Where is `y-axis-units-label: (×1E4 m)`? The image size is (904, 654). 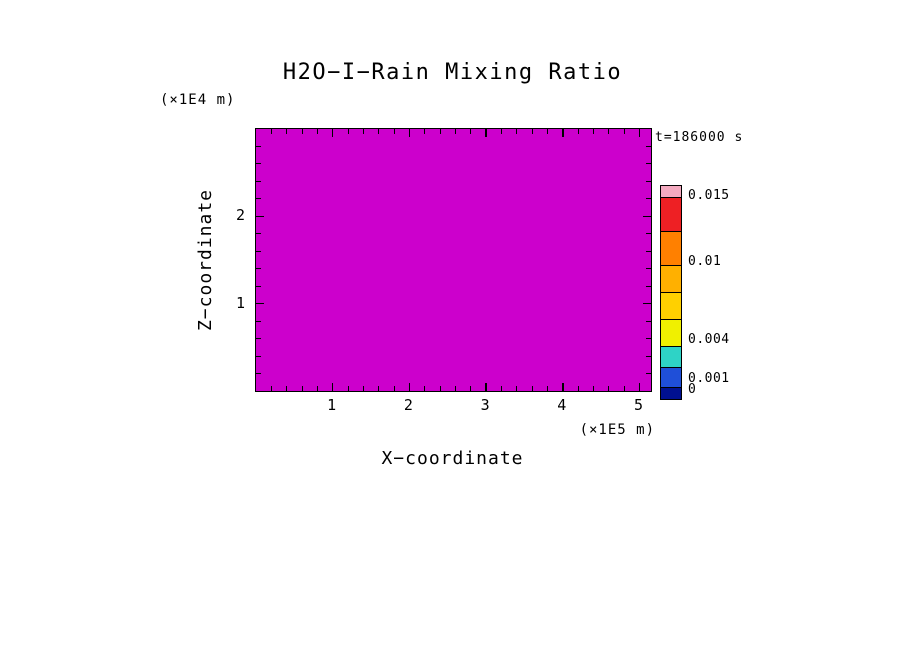
y-axis-units-label: (×1E4 m) is located at coordinates (198, 100).